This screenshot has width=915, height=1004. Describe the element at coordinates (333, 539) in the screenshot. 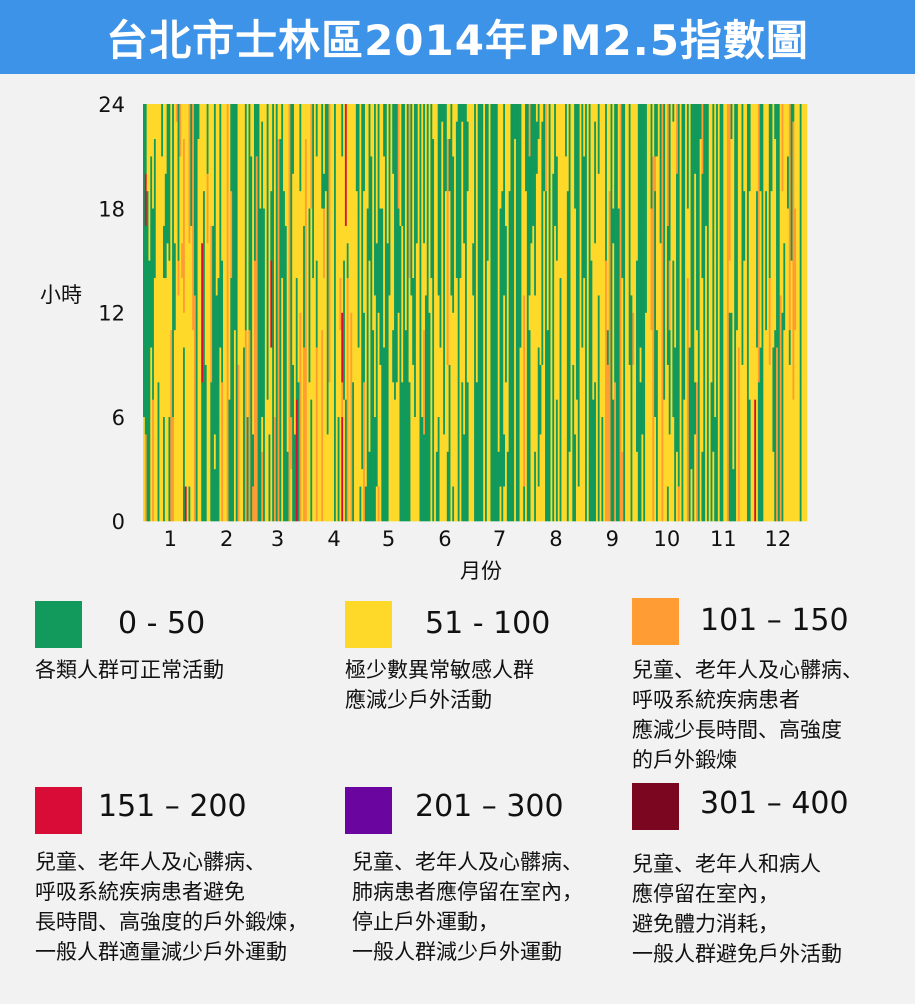

I see `x-tick-label: 4` at that location.